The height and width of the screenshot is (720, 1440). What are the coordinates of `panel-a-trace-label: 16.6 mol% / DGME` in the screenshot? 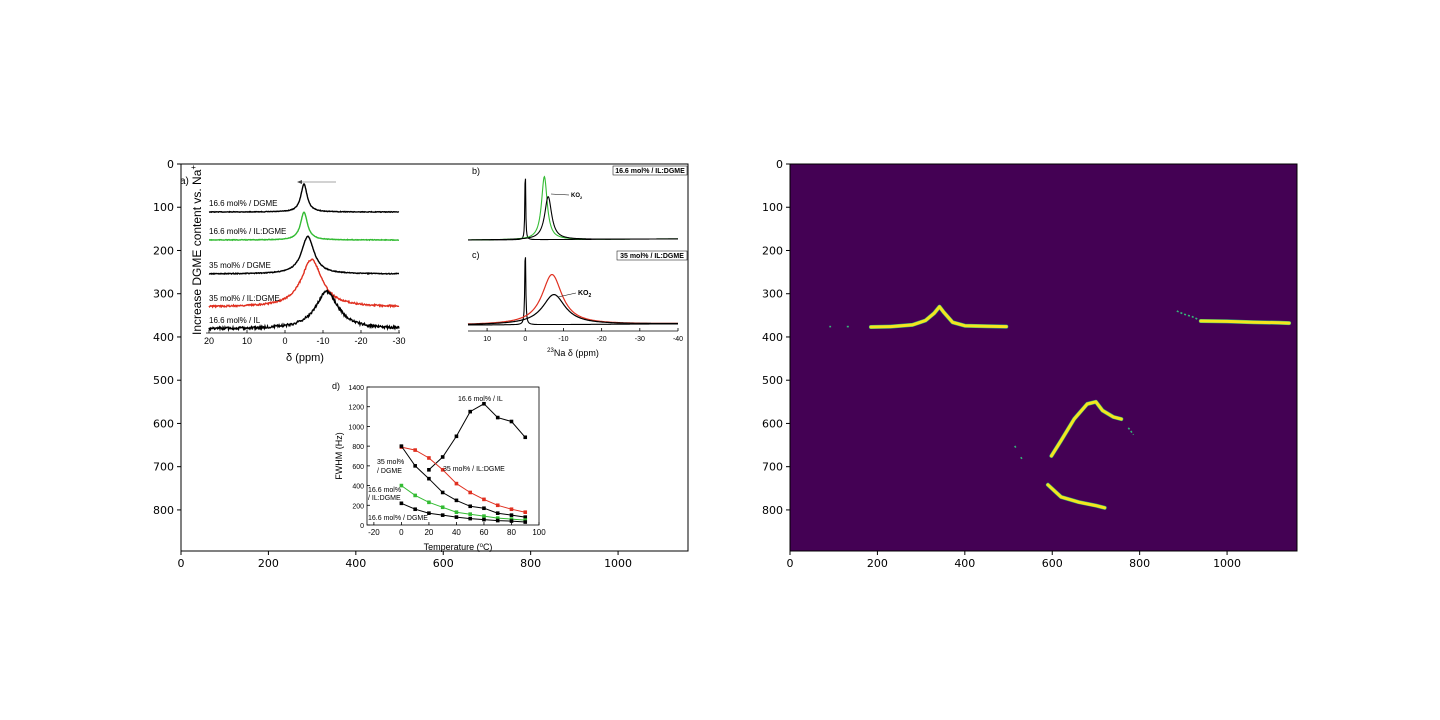 It's located at (243, 203).